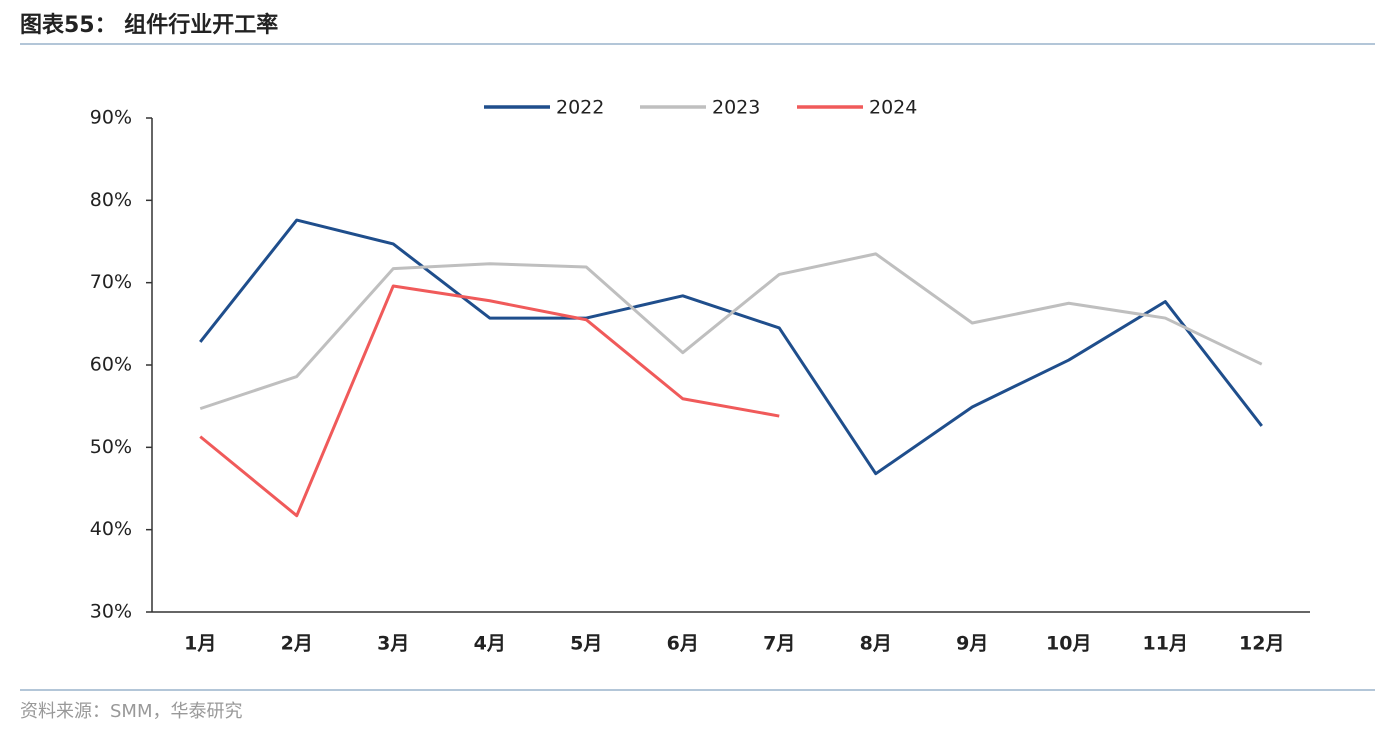 The image size is (1399, 736). Describe the element at coordinates (111, 612) in the screenshot. I see `y-tick-label: 30%` at that location.